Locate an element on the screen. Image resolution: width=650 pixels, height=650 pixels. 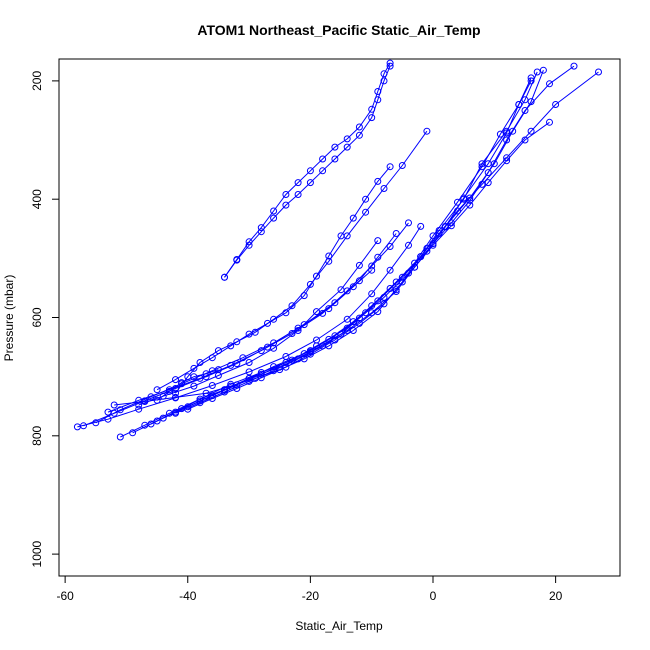
x-tick-label: 0 is located at coordinates (433, 596).